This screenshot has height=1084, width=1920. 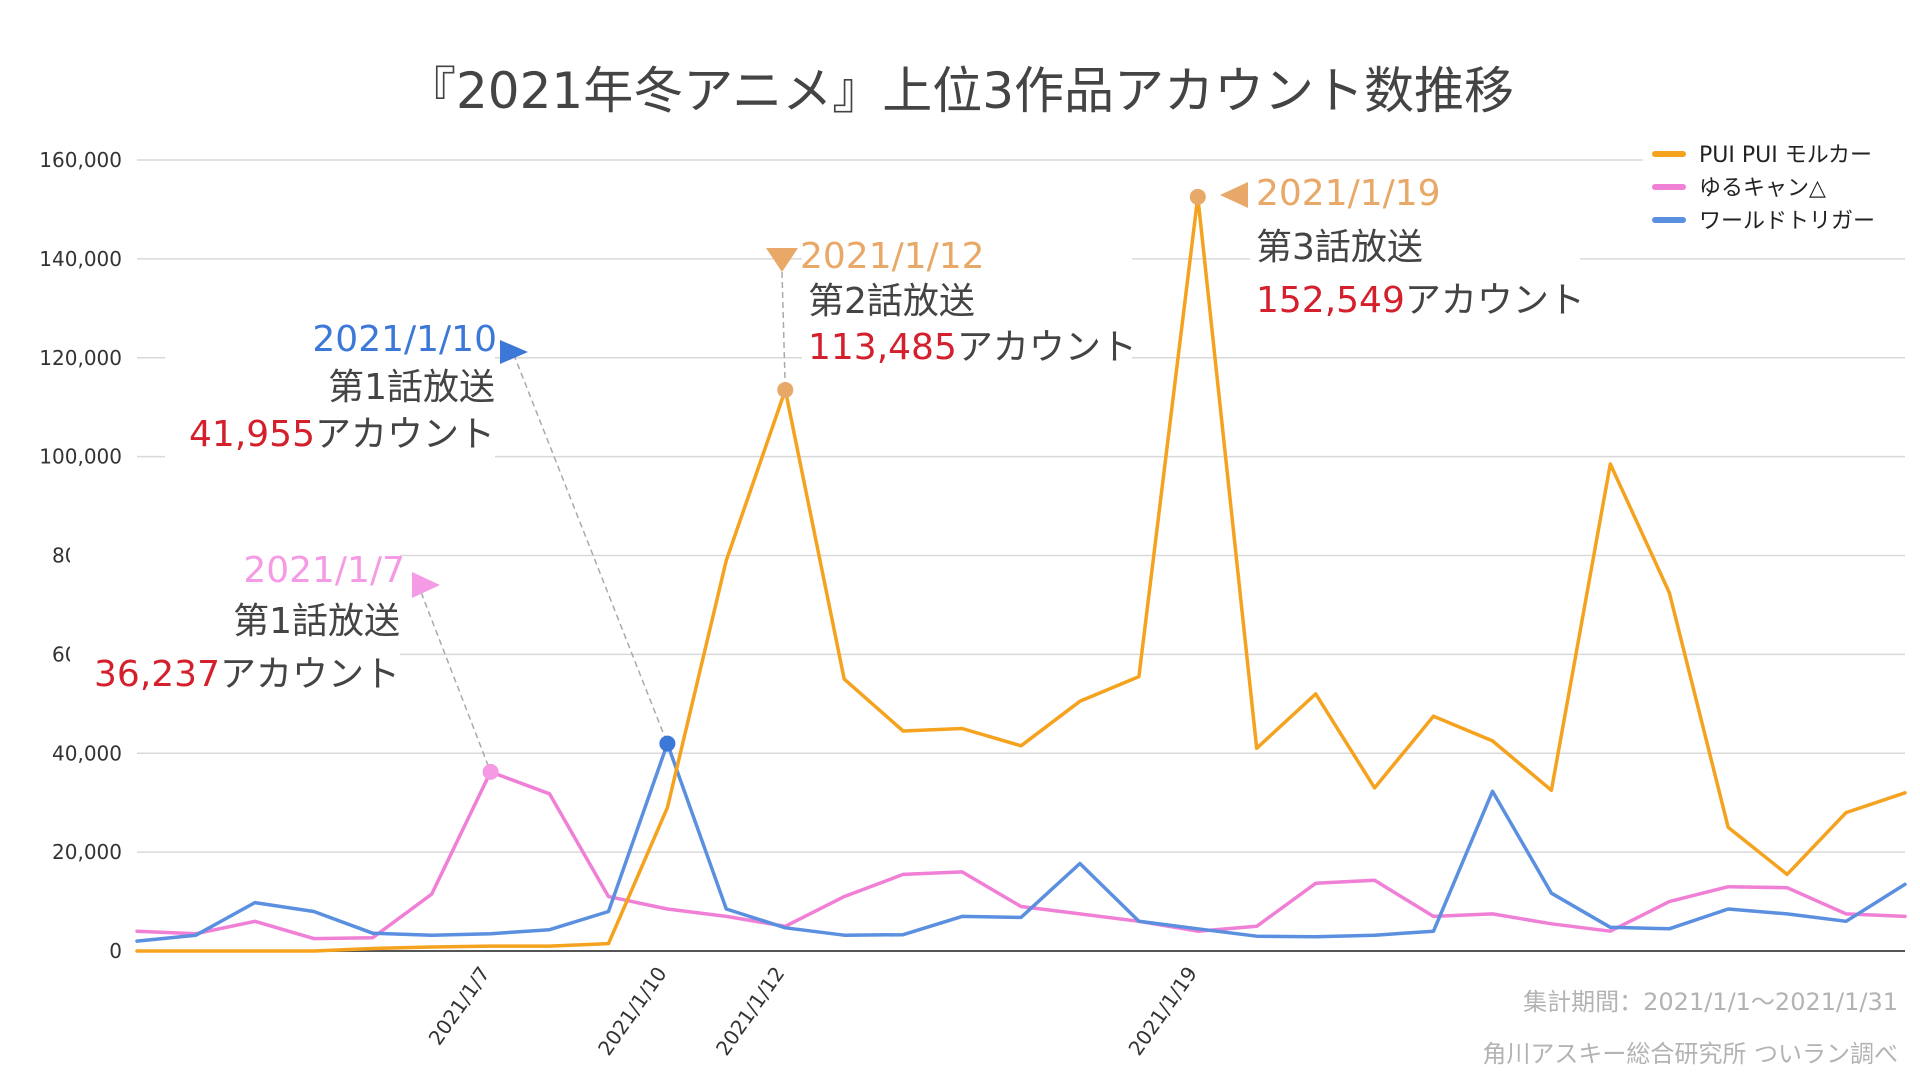 I want to click on y-tick-label: 120,000, so click(x=80, y=358).